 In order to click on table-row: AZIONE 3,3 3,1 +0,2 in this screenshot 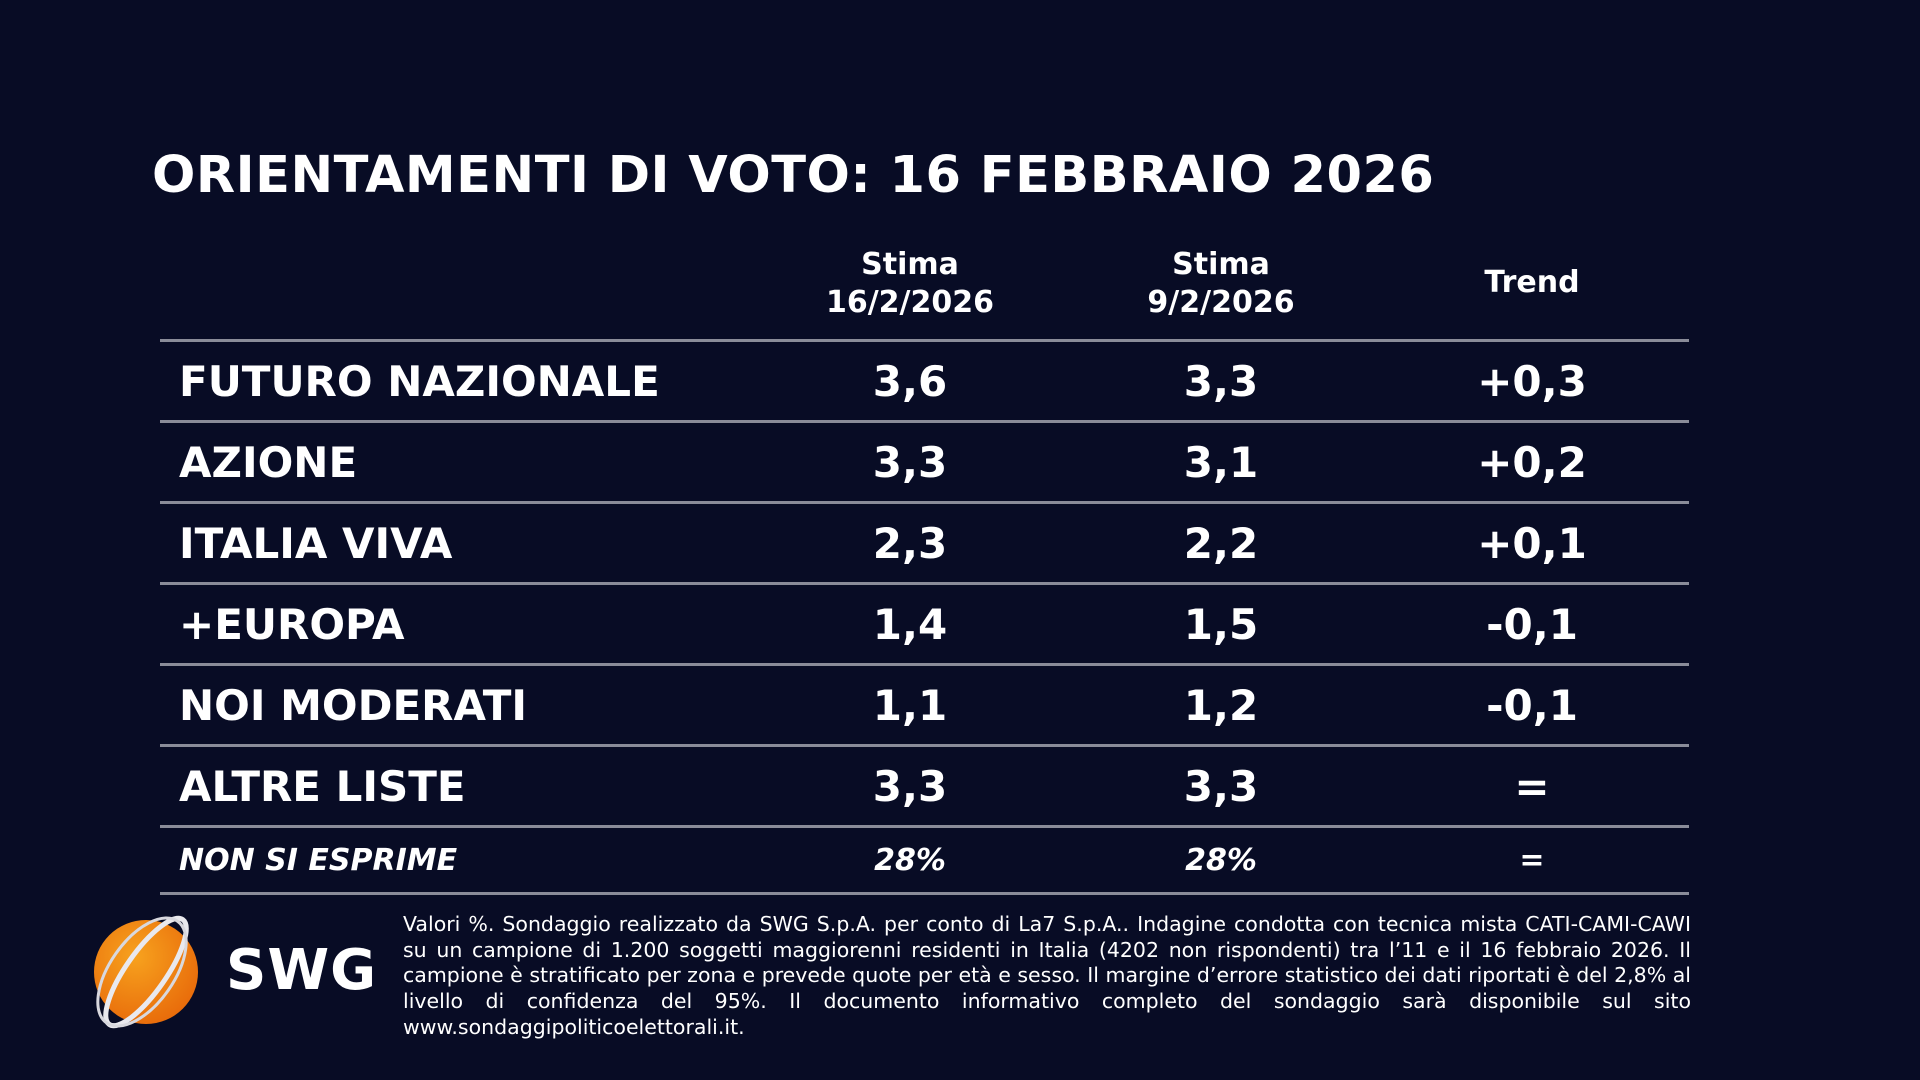, I will do `click(924, 463)`.